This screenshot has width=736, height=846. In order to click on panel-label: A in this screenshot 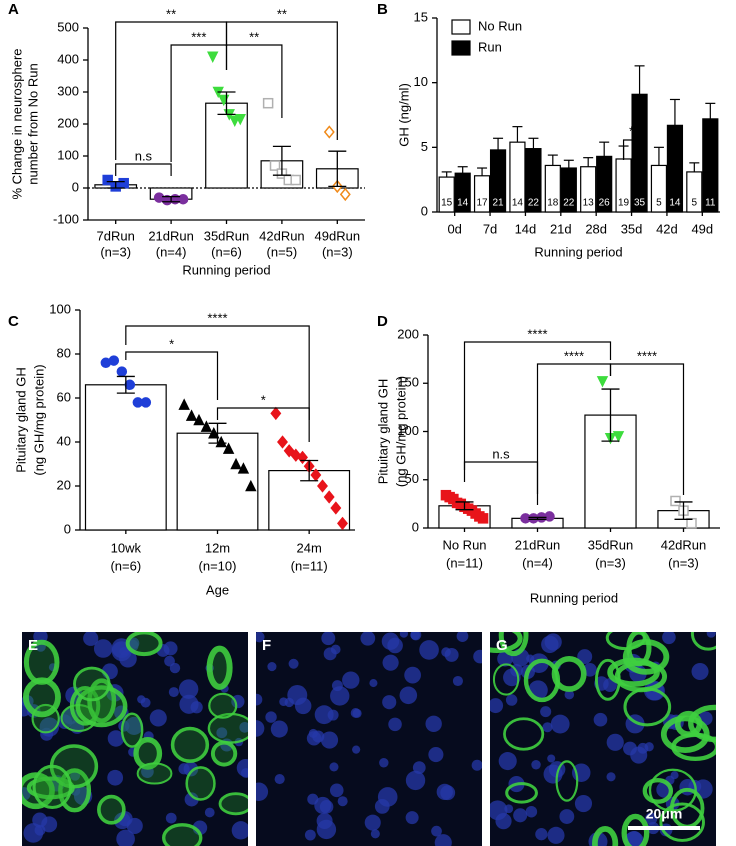, I will do `click(13, 9)`.